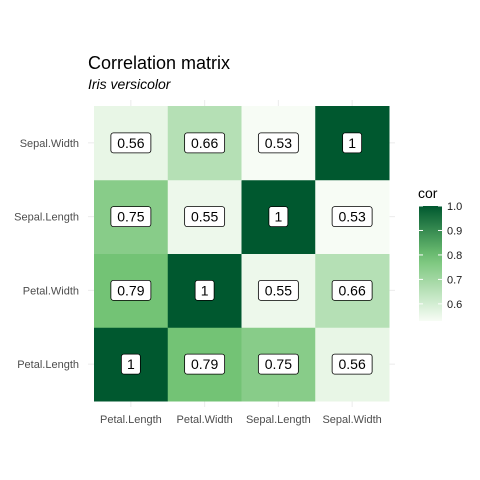 This screenshot has height=480, width=480. Describe the element at coordinates (454, 256) in the screenshot. I see `legend-tick-label: 0.8` at that location.